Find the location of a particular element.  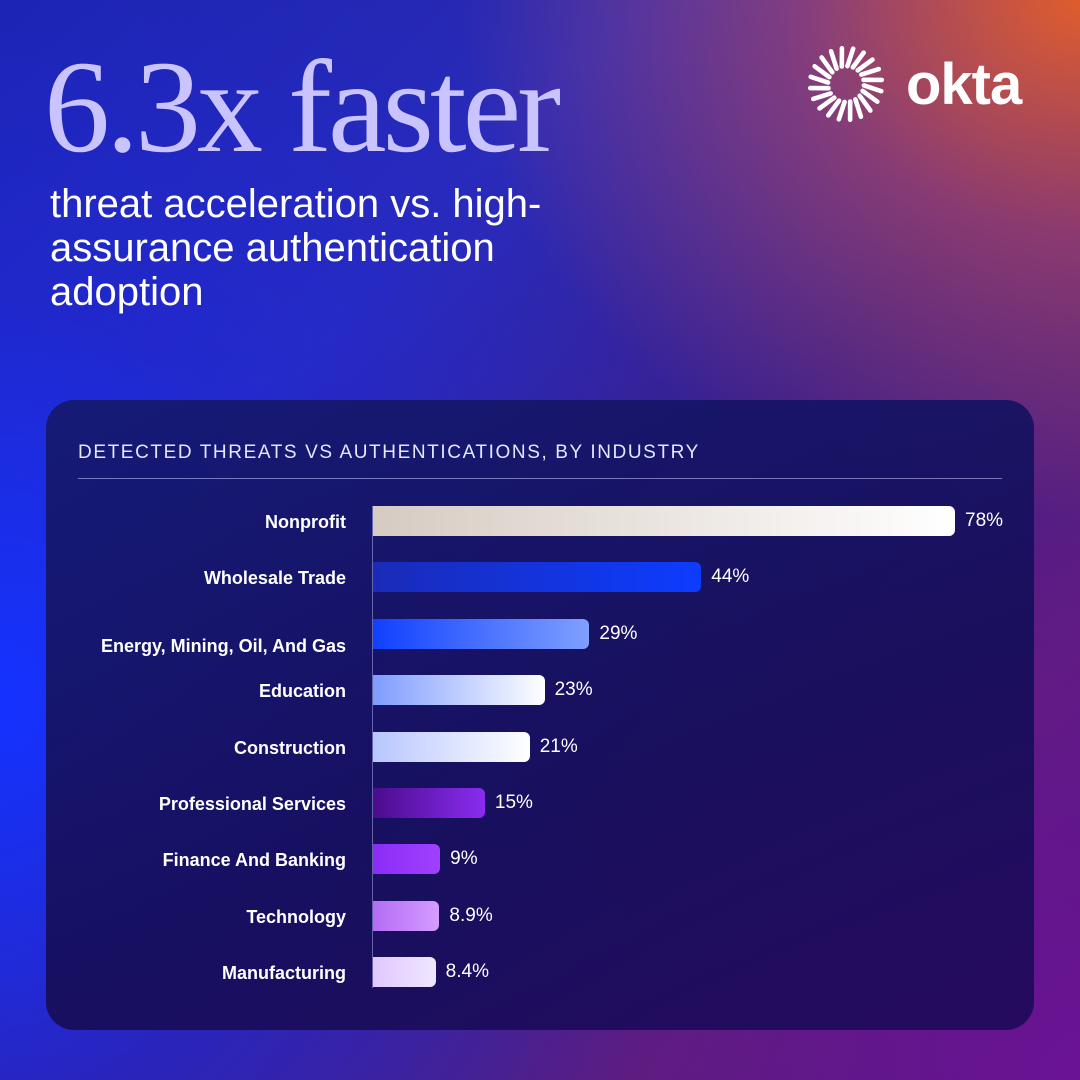

okta-sunburst-logo-icon is located at coordinates (846, 84).